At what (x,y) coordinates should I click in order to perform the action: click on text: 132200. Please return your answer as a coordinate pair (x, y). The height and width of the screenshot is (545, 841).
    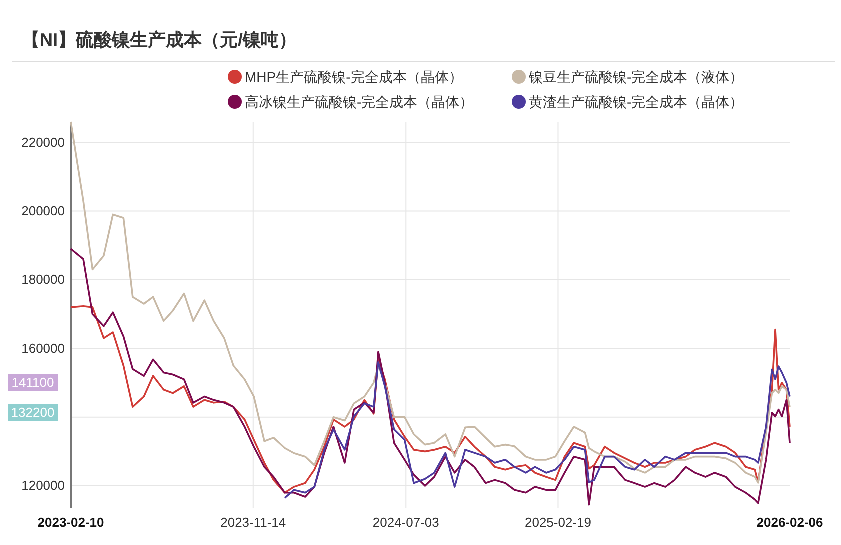
    Looking at the image, I should click on (33, 412).